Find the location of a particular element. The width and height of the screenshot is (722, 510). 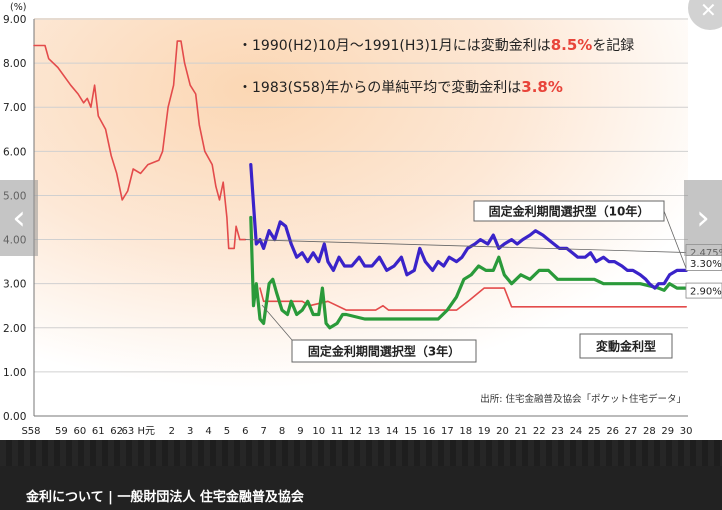

x-tick-label: 21 is located at coordinates (520, 431).